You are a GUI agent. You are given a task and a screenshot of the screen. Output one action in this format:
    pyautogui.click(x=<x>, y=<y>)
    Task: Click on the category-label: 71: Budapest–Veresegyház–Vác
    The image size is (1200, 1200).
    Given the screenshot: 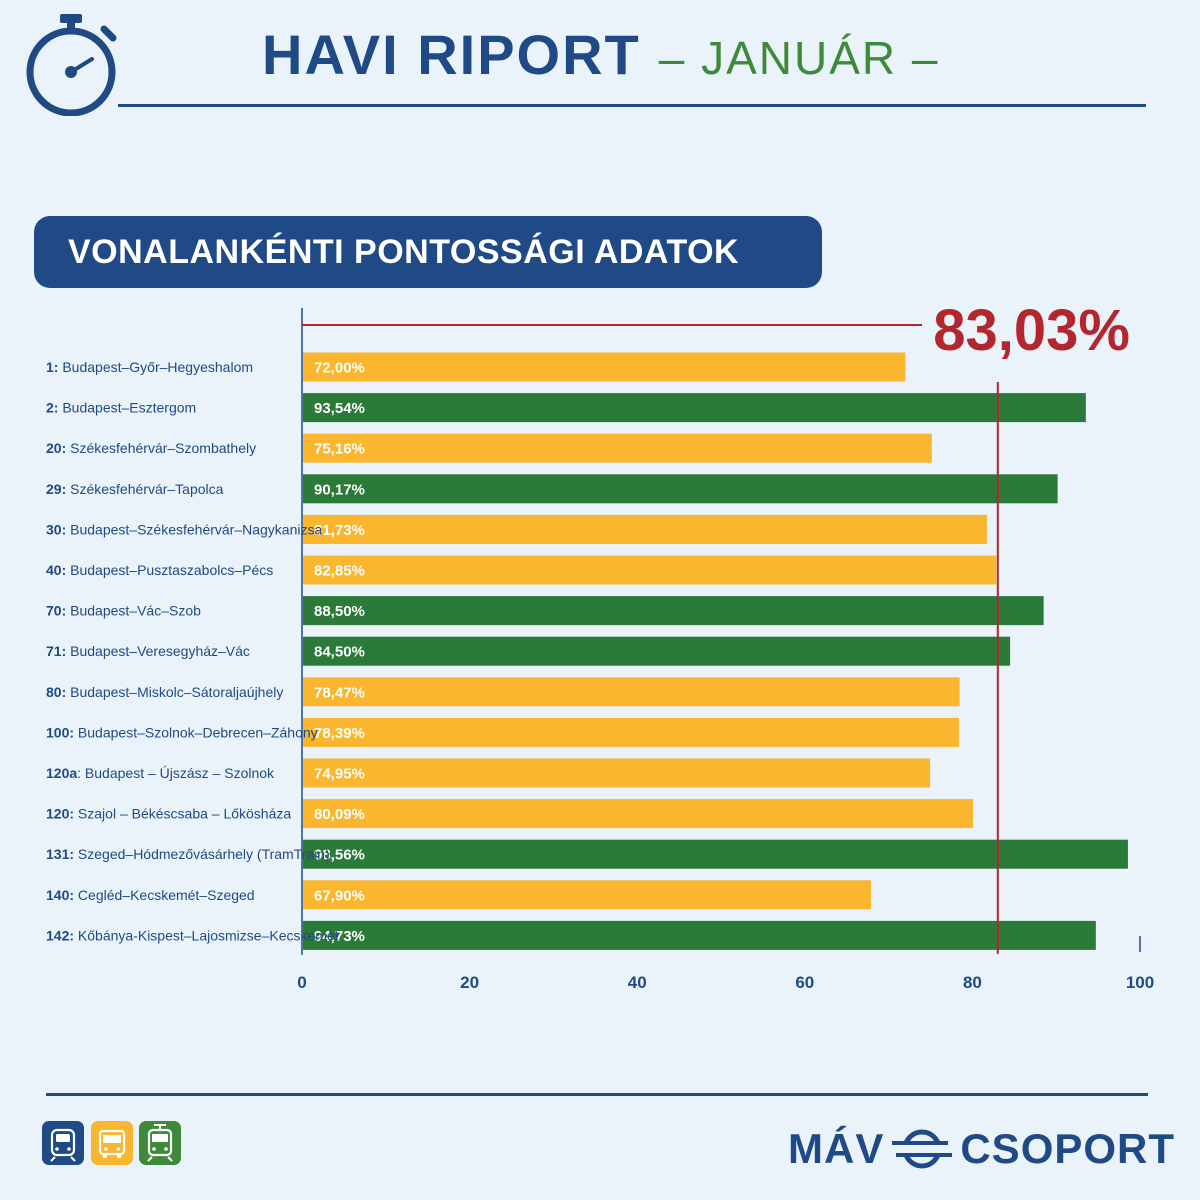 What is the action you would take?
    pyautogui.click(x=148, y=651)
    